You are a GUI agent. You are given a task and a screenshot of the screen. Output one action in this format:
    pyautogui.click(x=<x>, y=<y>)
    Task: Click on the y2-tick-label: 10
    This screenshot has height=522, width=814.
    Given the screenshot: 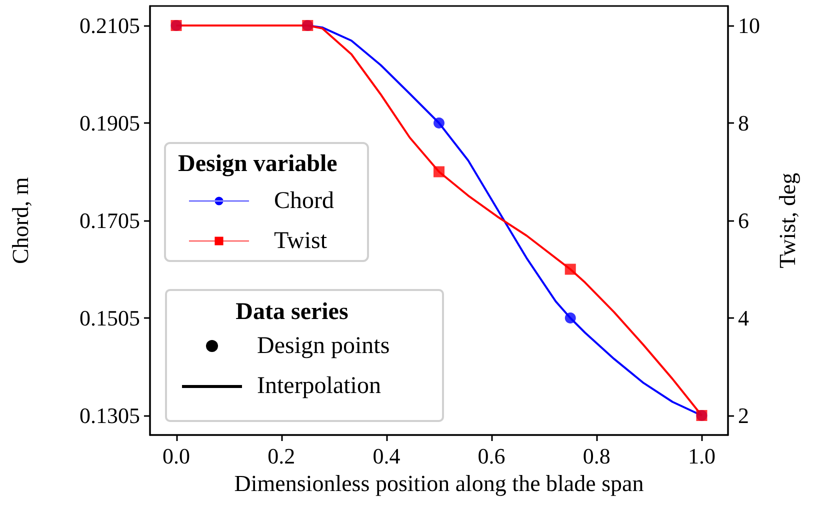 What is the action you would take?
    pyautogui.click(x=749, y=25)
    